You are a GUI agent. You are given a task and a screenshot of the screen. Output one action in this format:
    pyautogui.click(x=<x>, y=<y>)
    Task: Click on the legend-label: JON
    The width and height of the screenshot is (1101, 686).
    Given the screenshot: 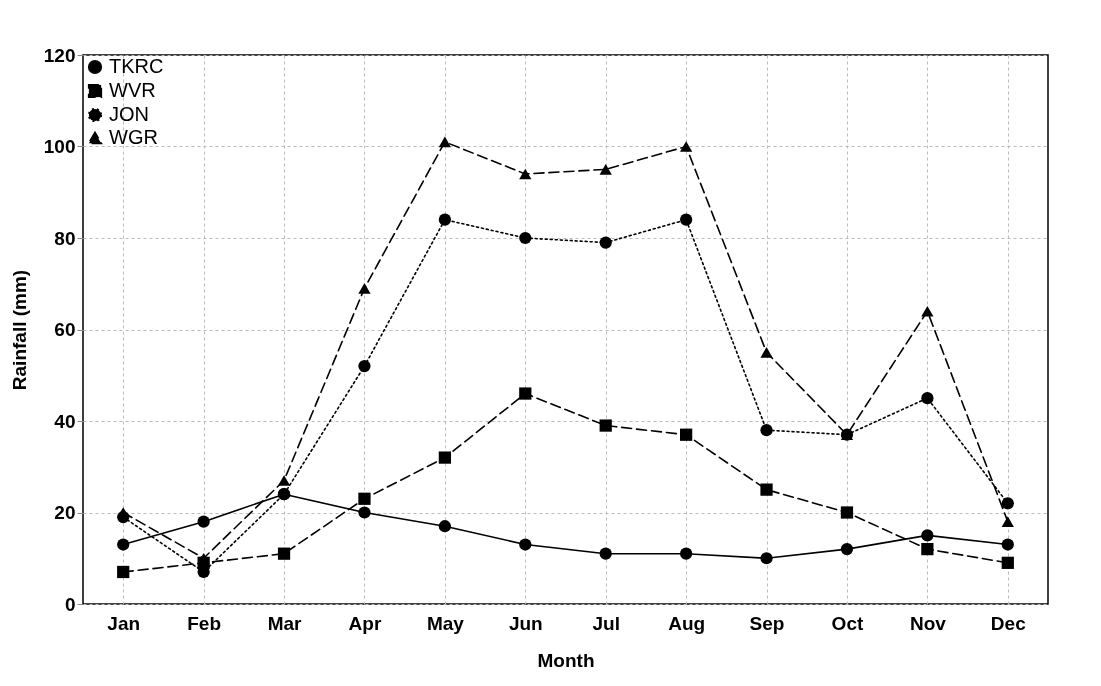 What is the action you would take?
    pyautogui.click(x=129, y=114)
    